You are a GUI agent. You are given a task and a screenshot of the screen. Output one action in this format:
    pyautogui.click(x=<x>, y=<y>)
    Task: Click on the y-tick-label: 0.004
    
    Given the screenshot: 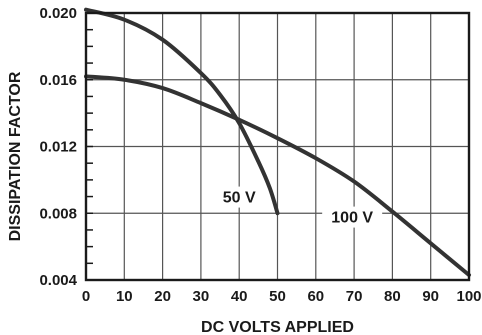 What is the action you would take?
    pyautogui.click(x=58, y=280)
    